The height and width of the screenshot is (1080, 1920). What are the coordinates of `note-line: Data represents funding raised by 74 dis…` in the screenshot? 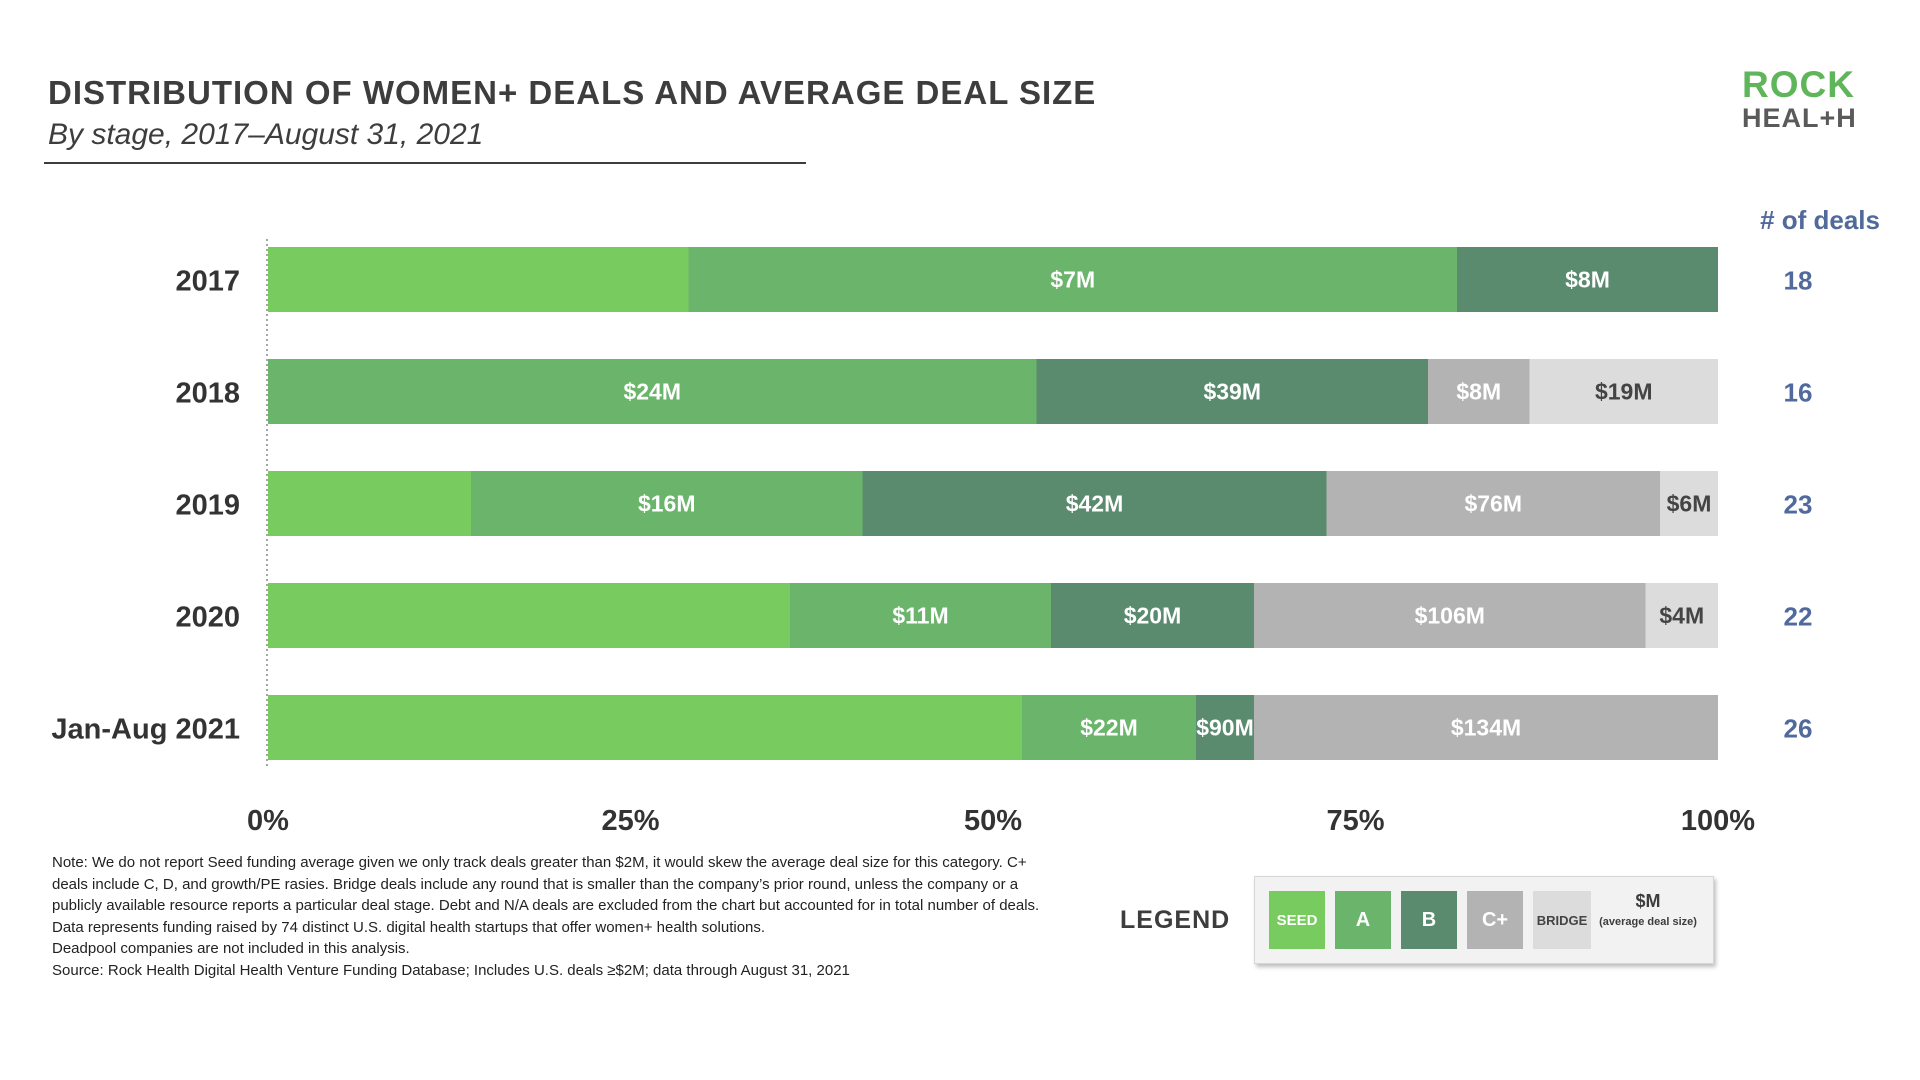 It's located at (409, 927).